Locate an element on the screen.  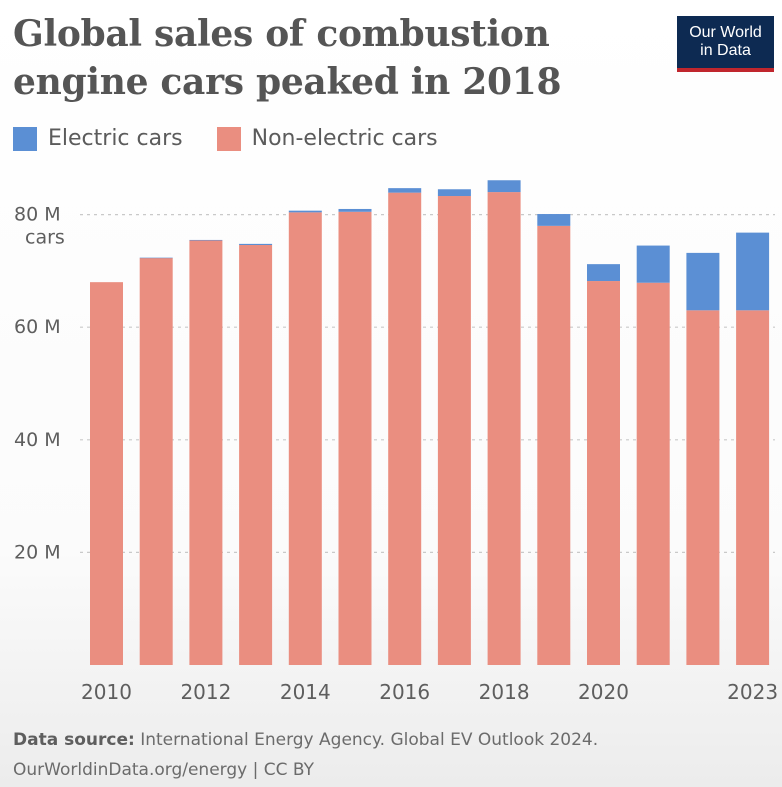
bar-electric-2012 is located at coordinates (206, 240).